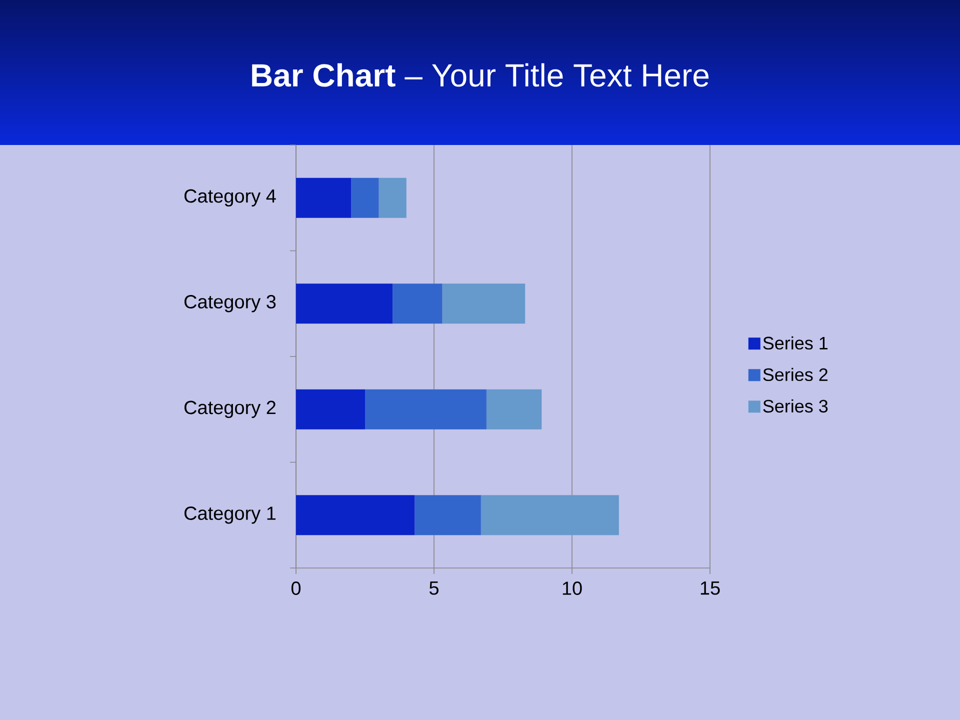 This screenshot has width=960, height=720. I want to click on legend-label: Series 2, so click(795, 375).